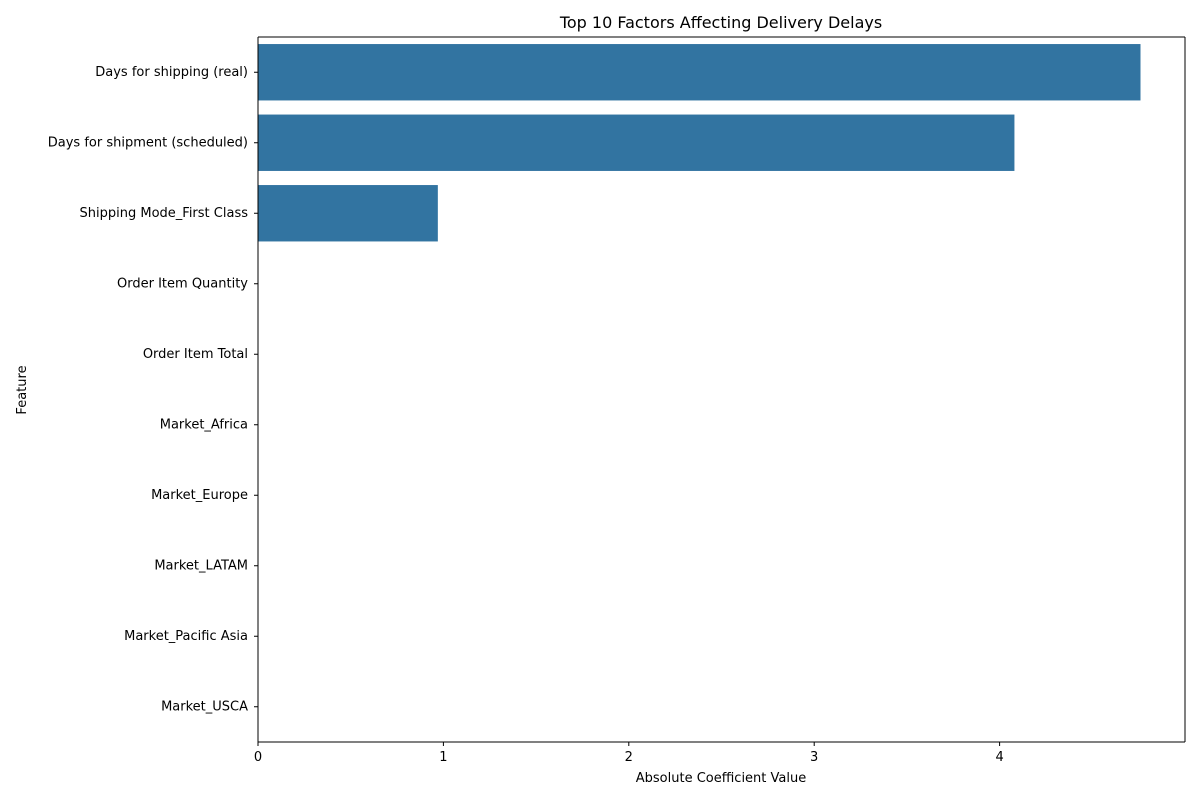  Describe the element at coordinates (814, 757) in the screenshot. I see `x-tick-label: 3` at that location.